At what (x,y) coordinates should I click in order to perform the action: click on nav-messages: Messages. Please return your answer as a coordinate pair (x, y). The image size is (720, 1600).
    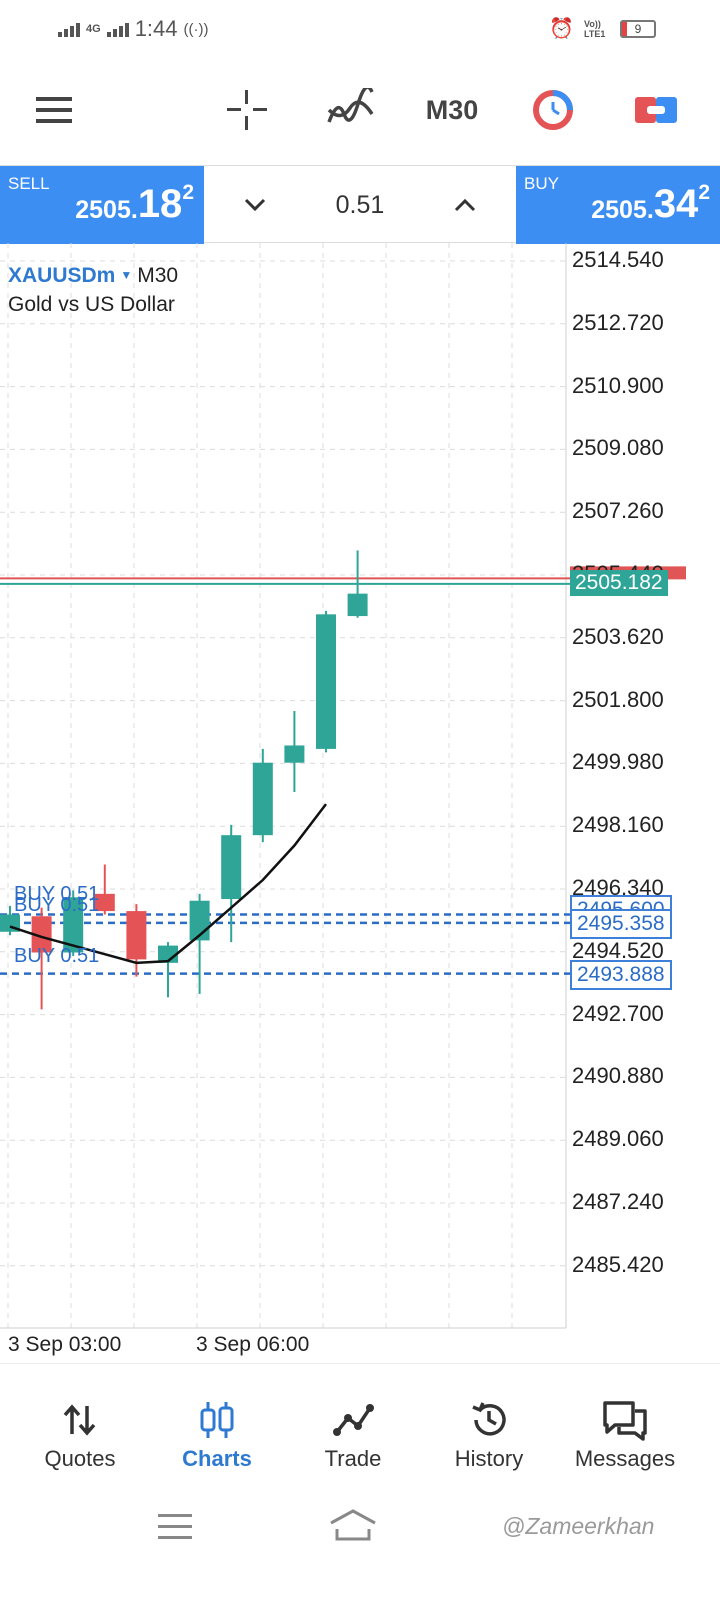
    Looking at the image, I should click on (625, 1437).